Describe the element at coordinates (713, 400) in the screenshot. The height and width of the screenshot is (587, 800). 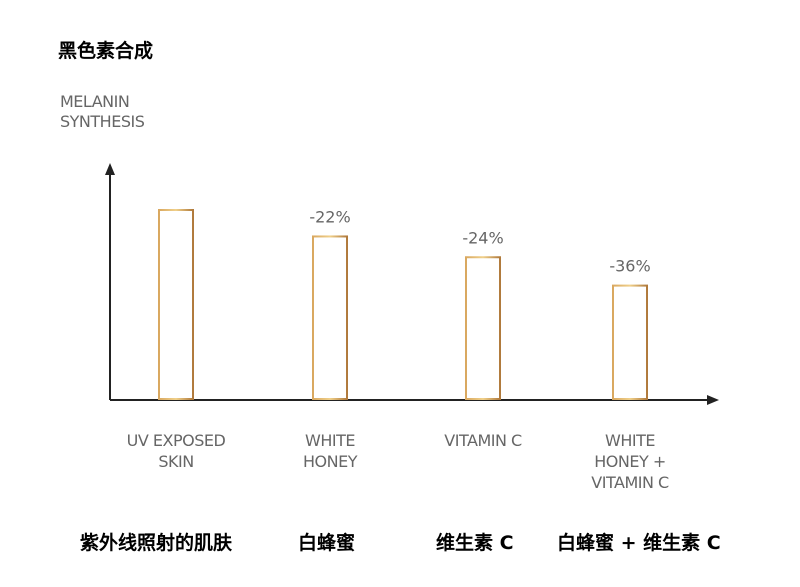
I see `x-axis-arrow` at that location.